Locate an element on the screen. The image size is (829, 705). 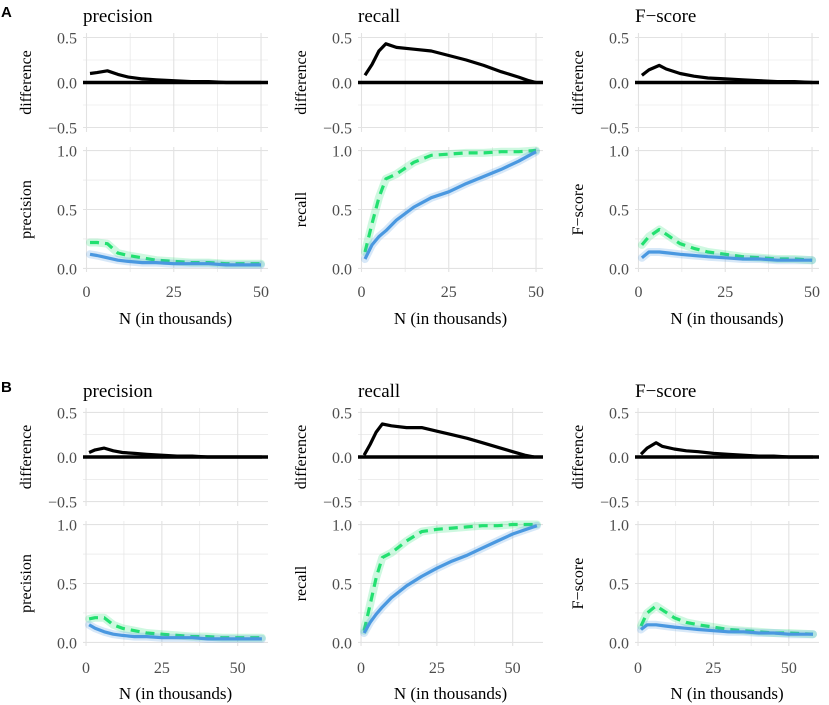
y-axis-label-a3-bottom: F−score is located at coordinates (578, 210).